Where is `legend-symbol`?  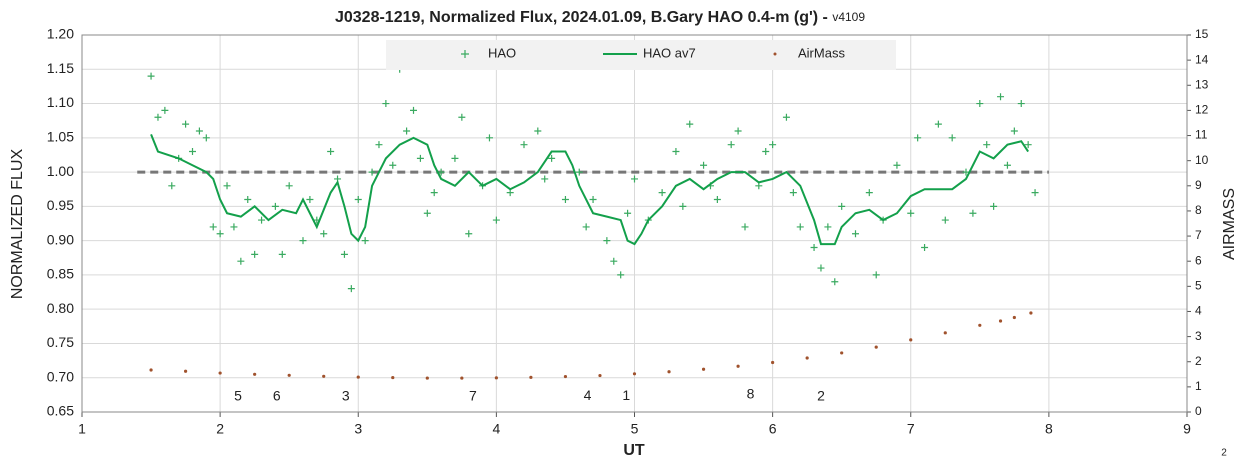 legend-symbol is located at coordinates (775, 54).